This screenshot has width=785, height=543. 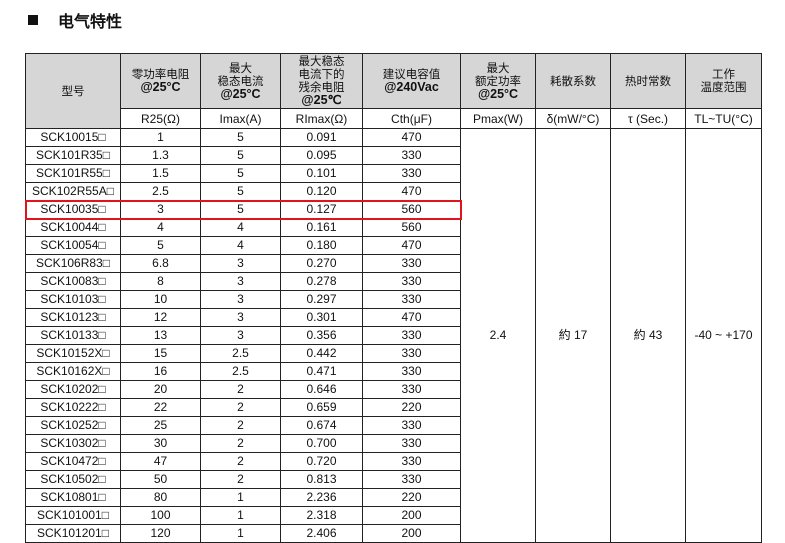 I want to click on table-cell: 120, so click(x=160, y=533).